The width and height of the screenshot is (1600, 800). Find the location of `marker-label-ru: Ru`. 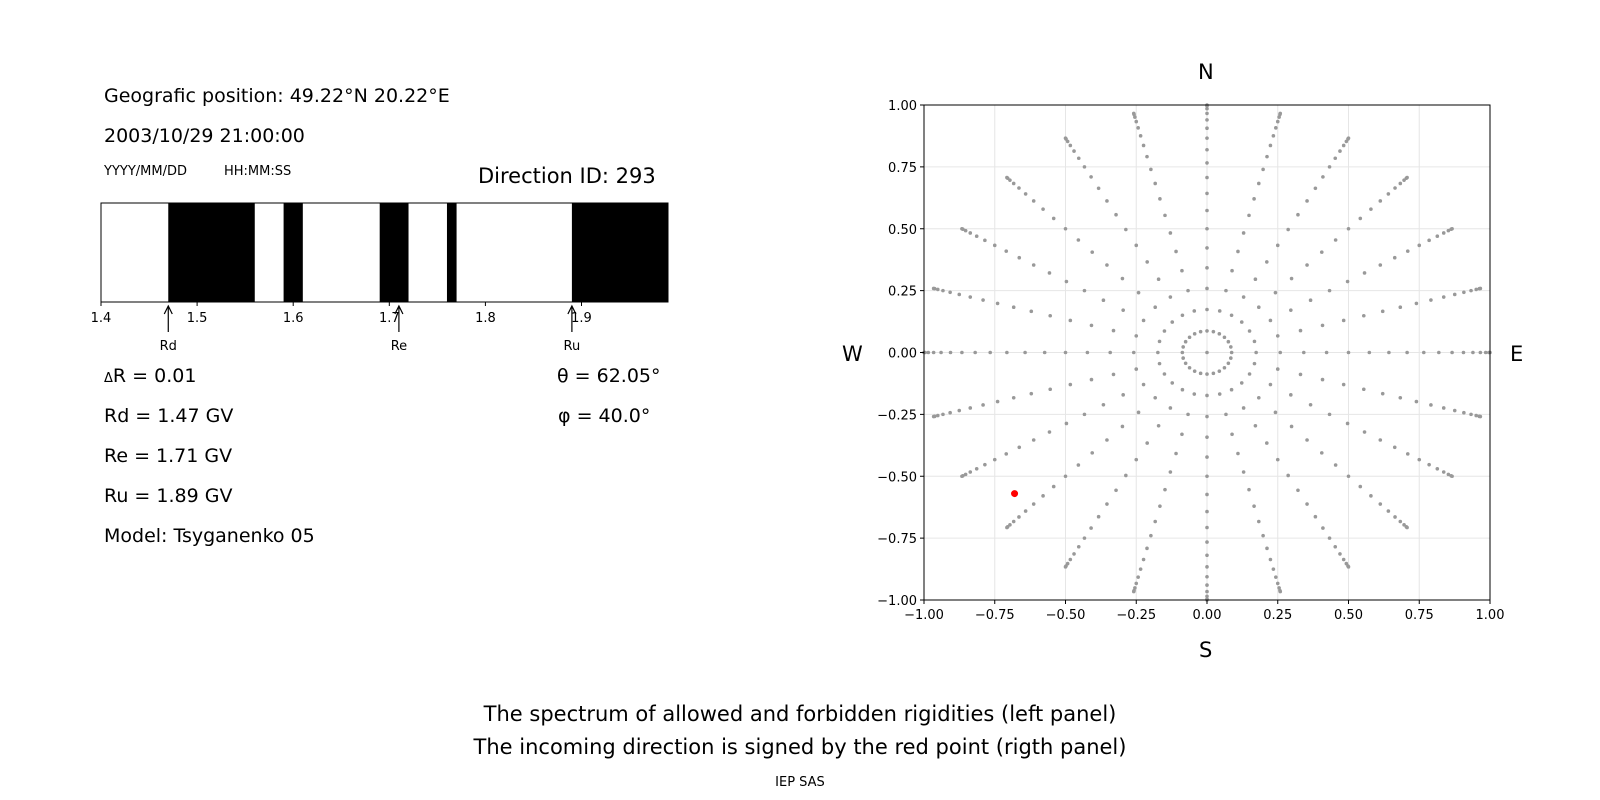

marker-label-ru: Ru is located at coordinates (572, 346).